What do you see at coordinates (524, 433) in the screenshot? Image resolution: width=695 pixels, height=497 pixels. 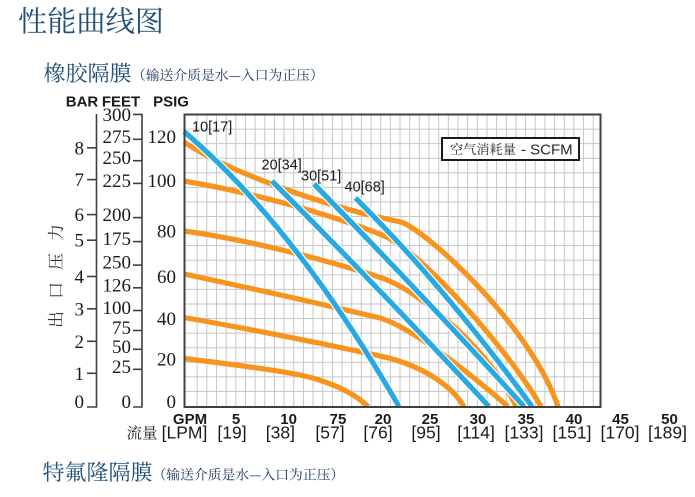 I see `svg-text: [133]` at bounding box center [524, 433].